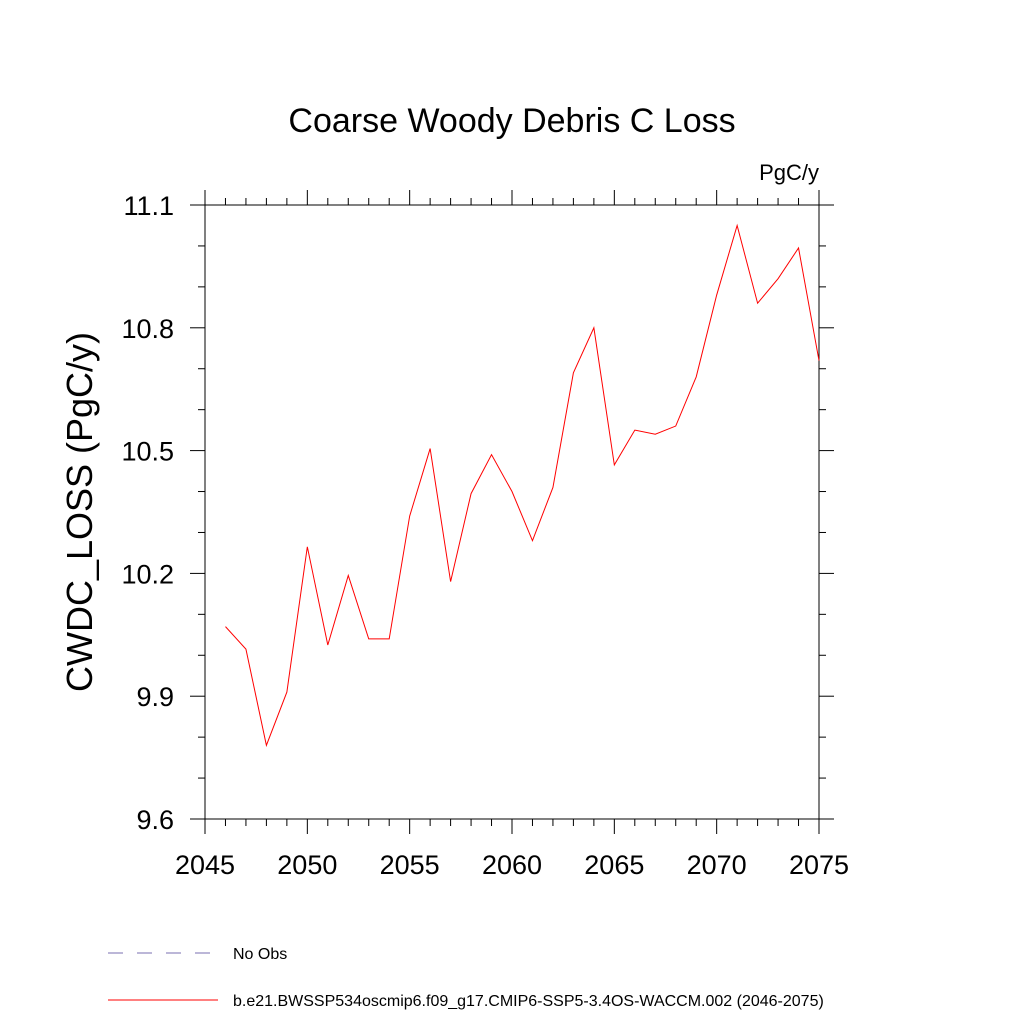 This screenshot has height=1024, width=1024. Describe the element at coordinates (260, 954) in the screenshot. I see `legend-label: No Obs` at that location.